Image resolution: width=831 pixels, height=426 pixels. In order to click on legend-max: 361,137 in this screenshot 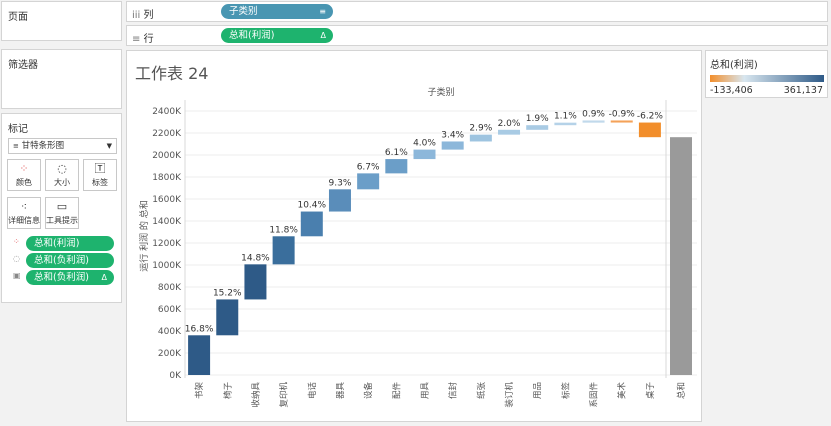, I will do `click(803, 90)`.